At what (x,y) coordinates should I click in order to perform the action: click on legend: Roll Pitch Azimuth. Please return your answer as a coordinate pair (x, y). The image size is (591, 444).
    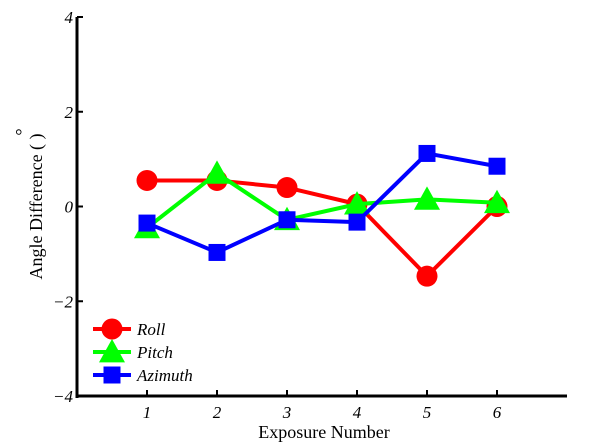
    Looking at the image, I should click on (143, 351).